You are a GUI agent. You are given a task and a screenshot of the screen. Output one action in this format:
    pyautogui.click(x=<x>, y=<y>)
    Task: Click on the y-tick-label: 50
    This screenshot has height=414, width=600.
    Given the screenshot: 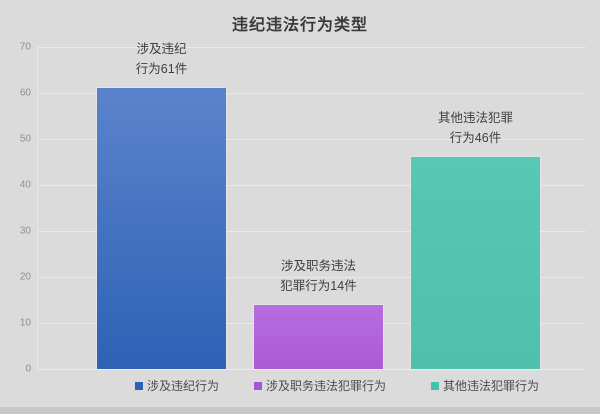 What is the action you would take?
    pyautogui.click(x=25, y=139)
    